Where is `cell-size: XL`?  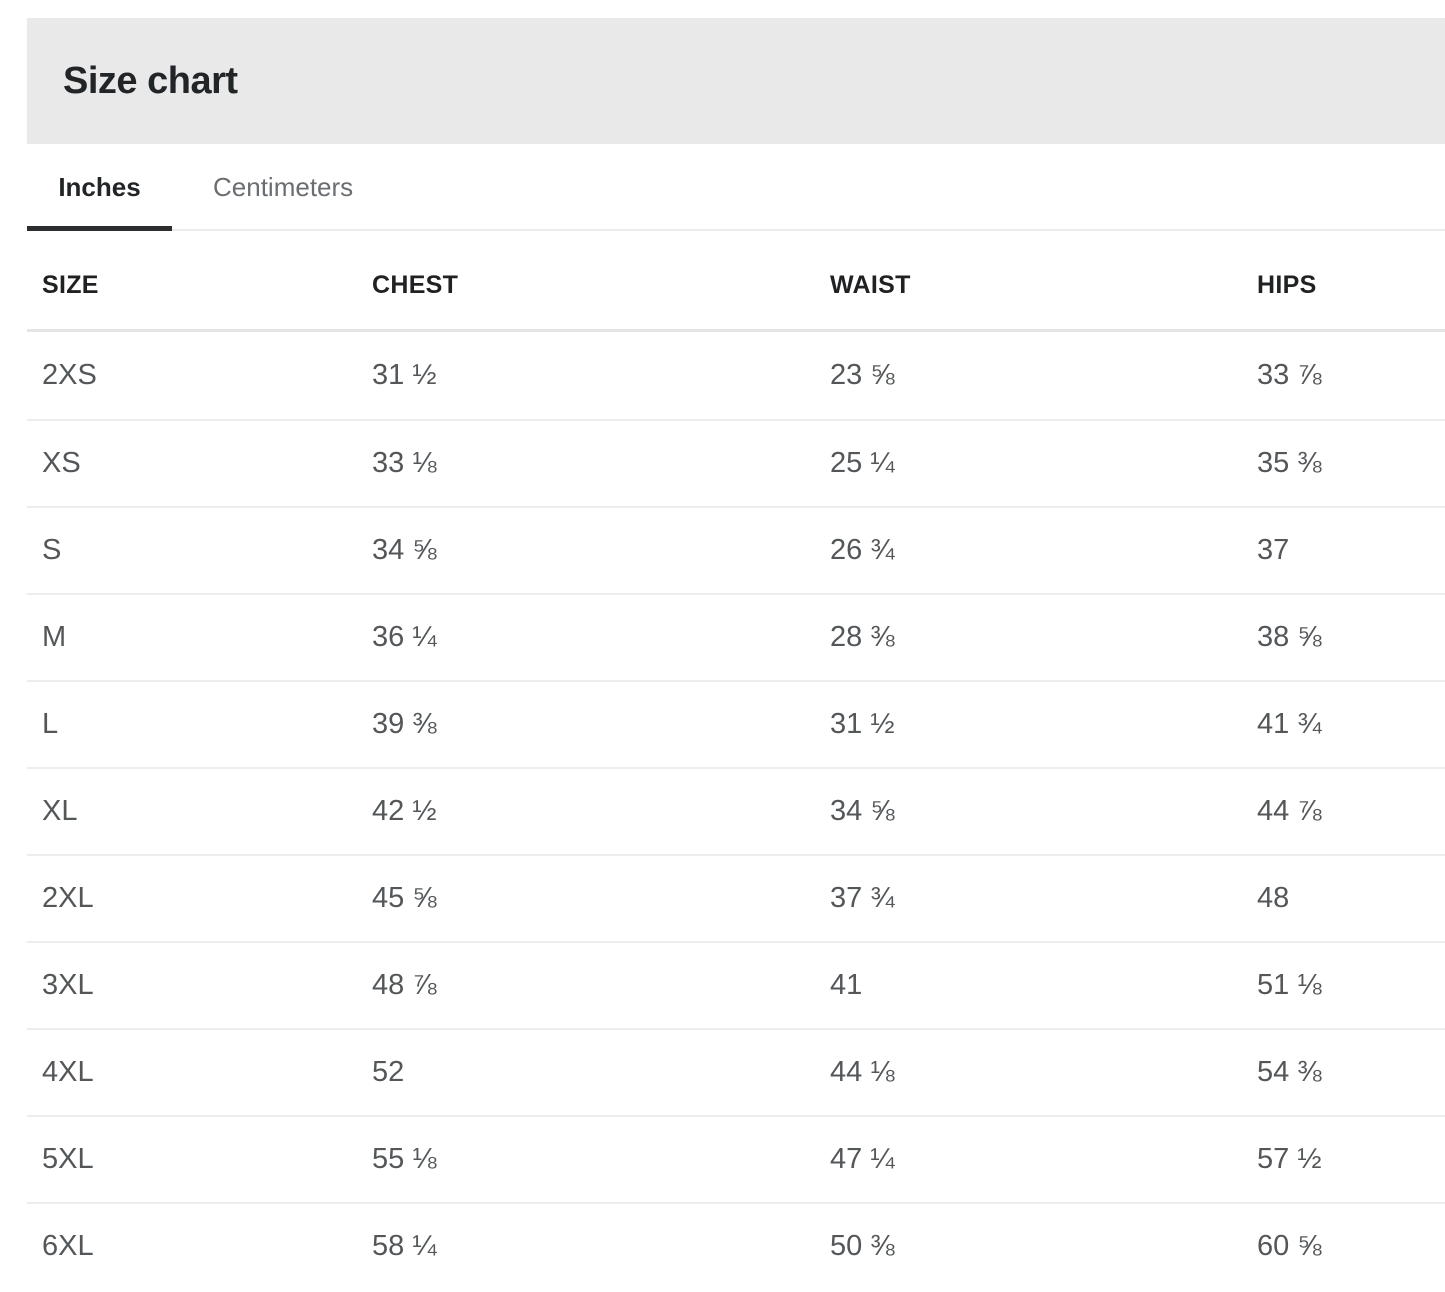
cell-size: XL is located at coordinates (60, 811).